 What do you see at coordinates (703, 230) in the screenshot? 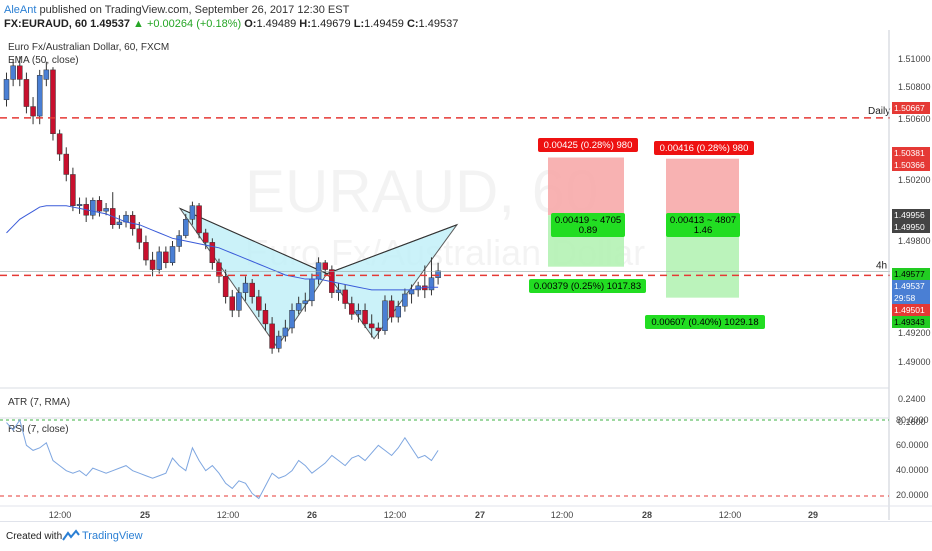
I see `risk-label-2: 1.46` at bounding box center [703, 230].